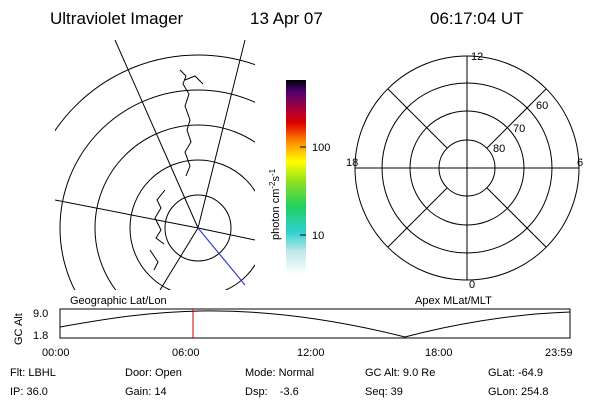  What do you see at coordinates (33, 373) in the screenshot?
I see `info-field: Flt: LBHL` at bounding box center [33, 373].